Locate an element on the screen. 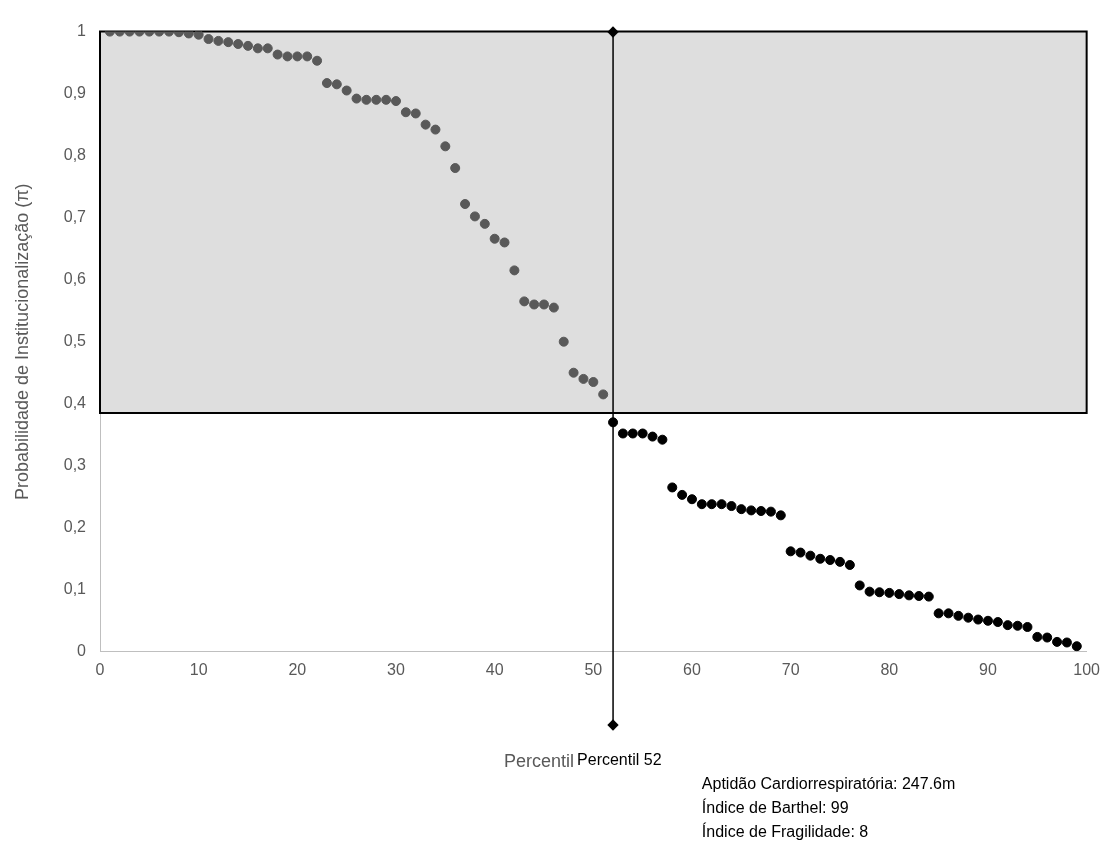 Image resolution: width=1111 pixels, height=857 pixels. x-tick-label: 30 is located at coordinates (396, 669).